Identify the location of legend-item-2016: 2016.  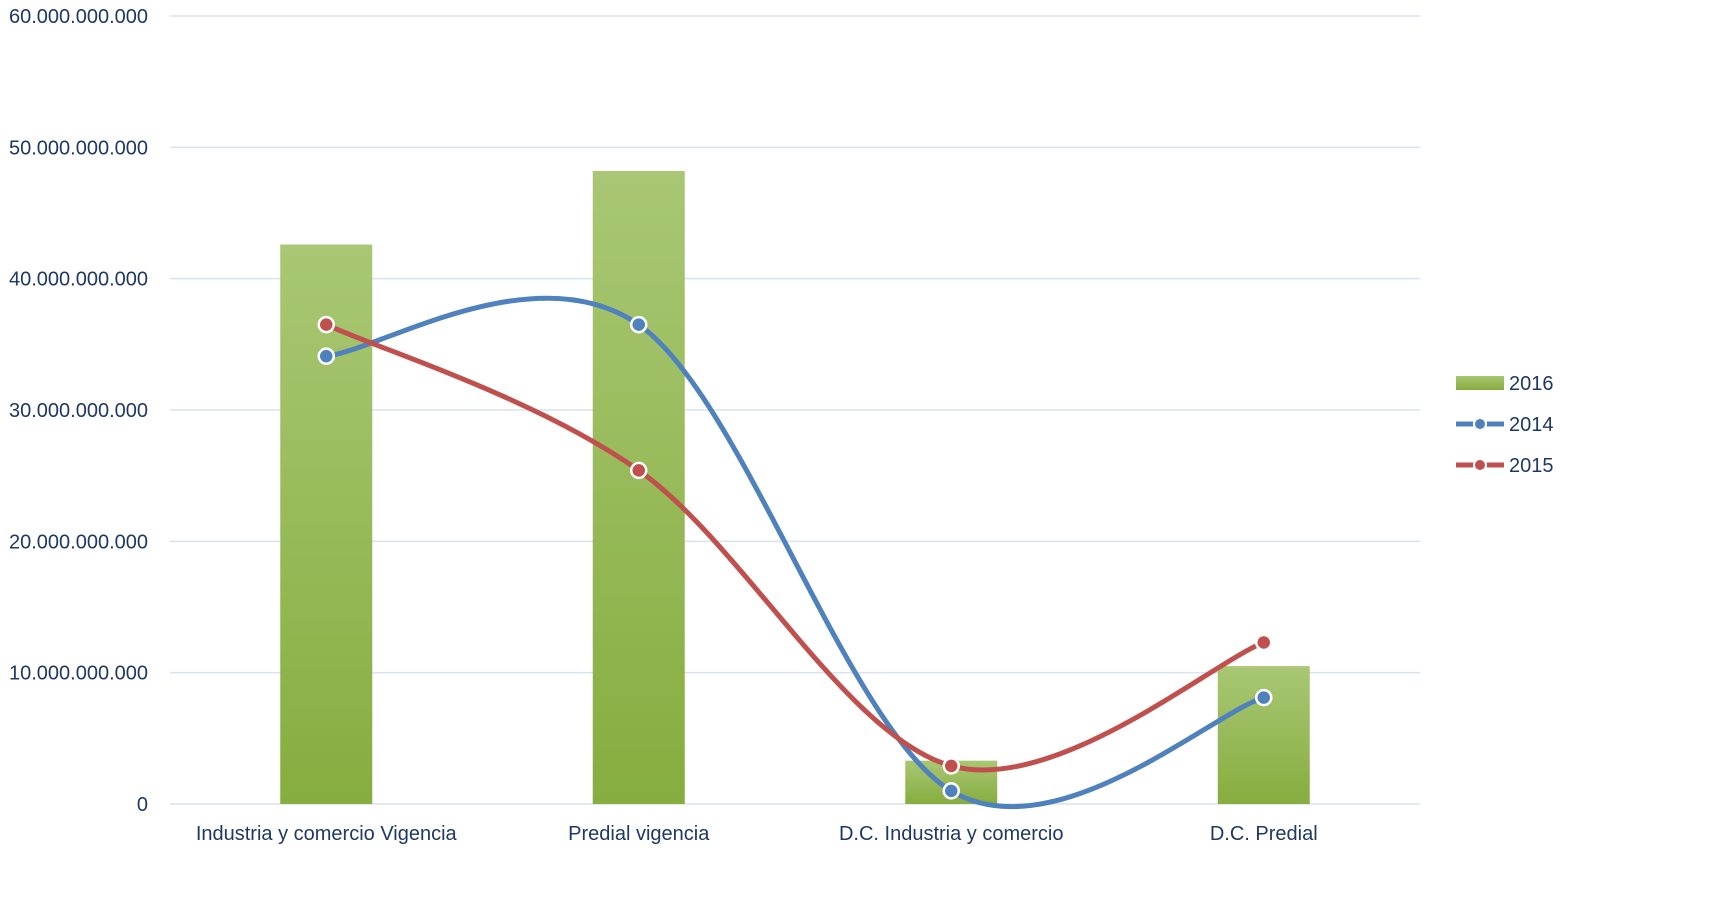
(1505, 384).